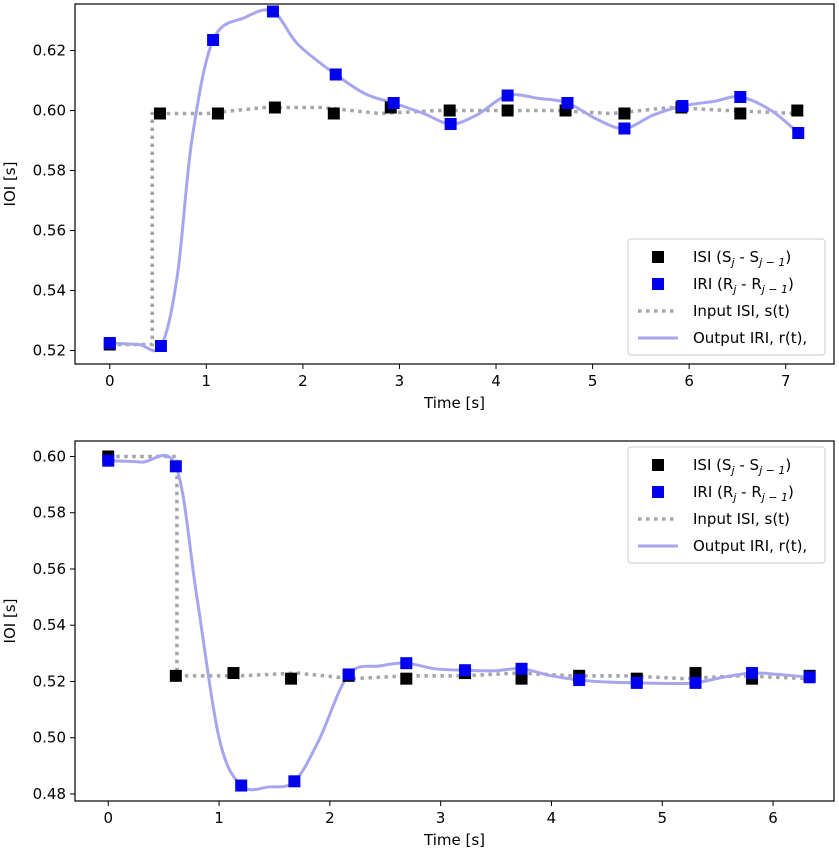  I want to click on legend-label-2: IRI (Rj - Rj − 1), so click(743, 493).